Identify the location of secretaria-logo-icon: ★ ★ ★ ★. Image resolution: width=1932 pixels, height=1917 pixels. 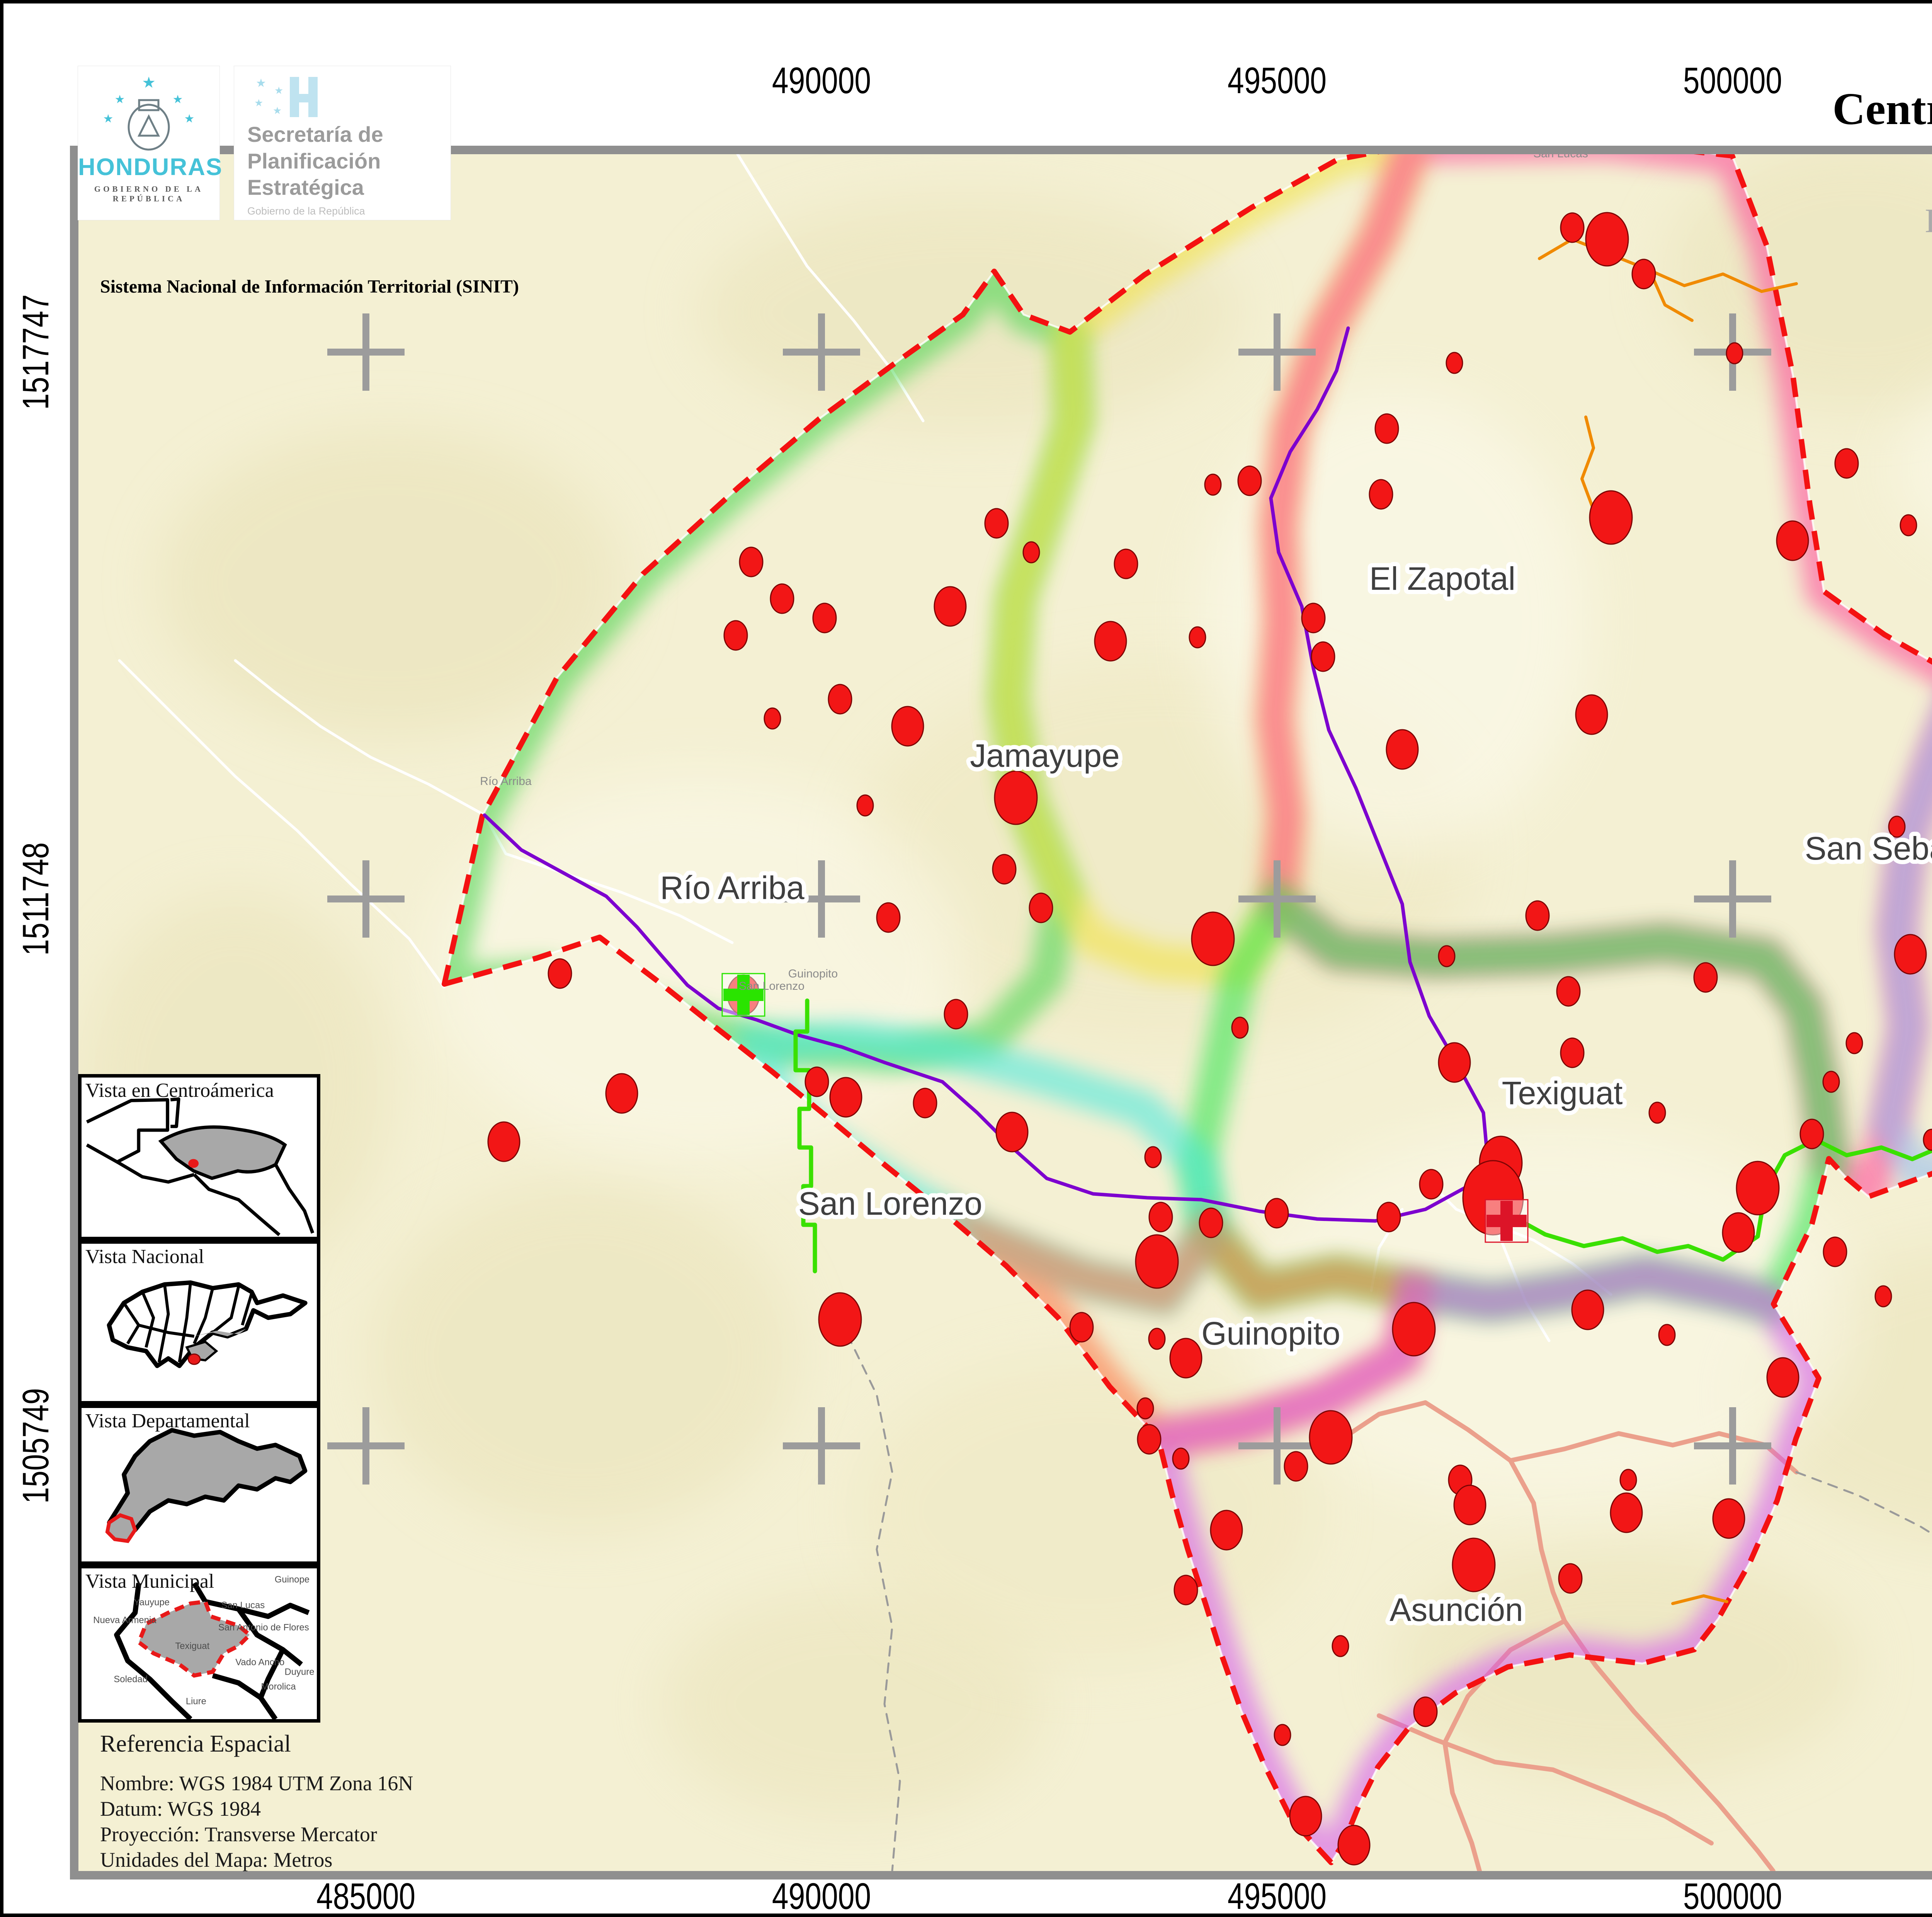
(286, 97).